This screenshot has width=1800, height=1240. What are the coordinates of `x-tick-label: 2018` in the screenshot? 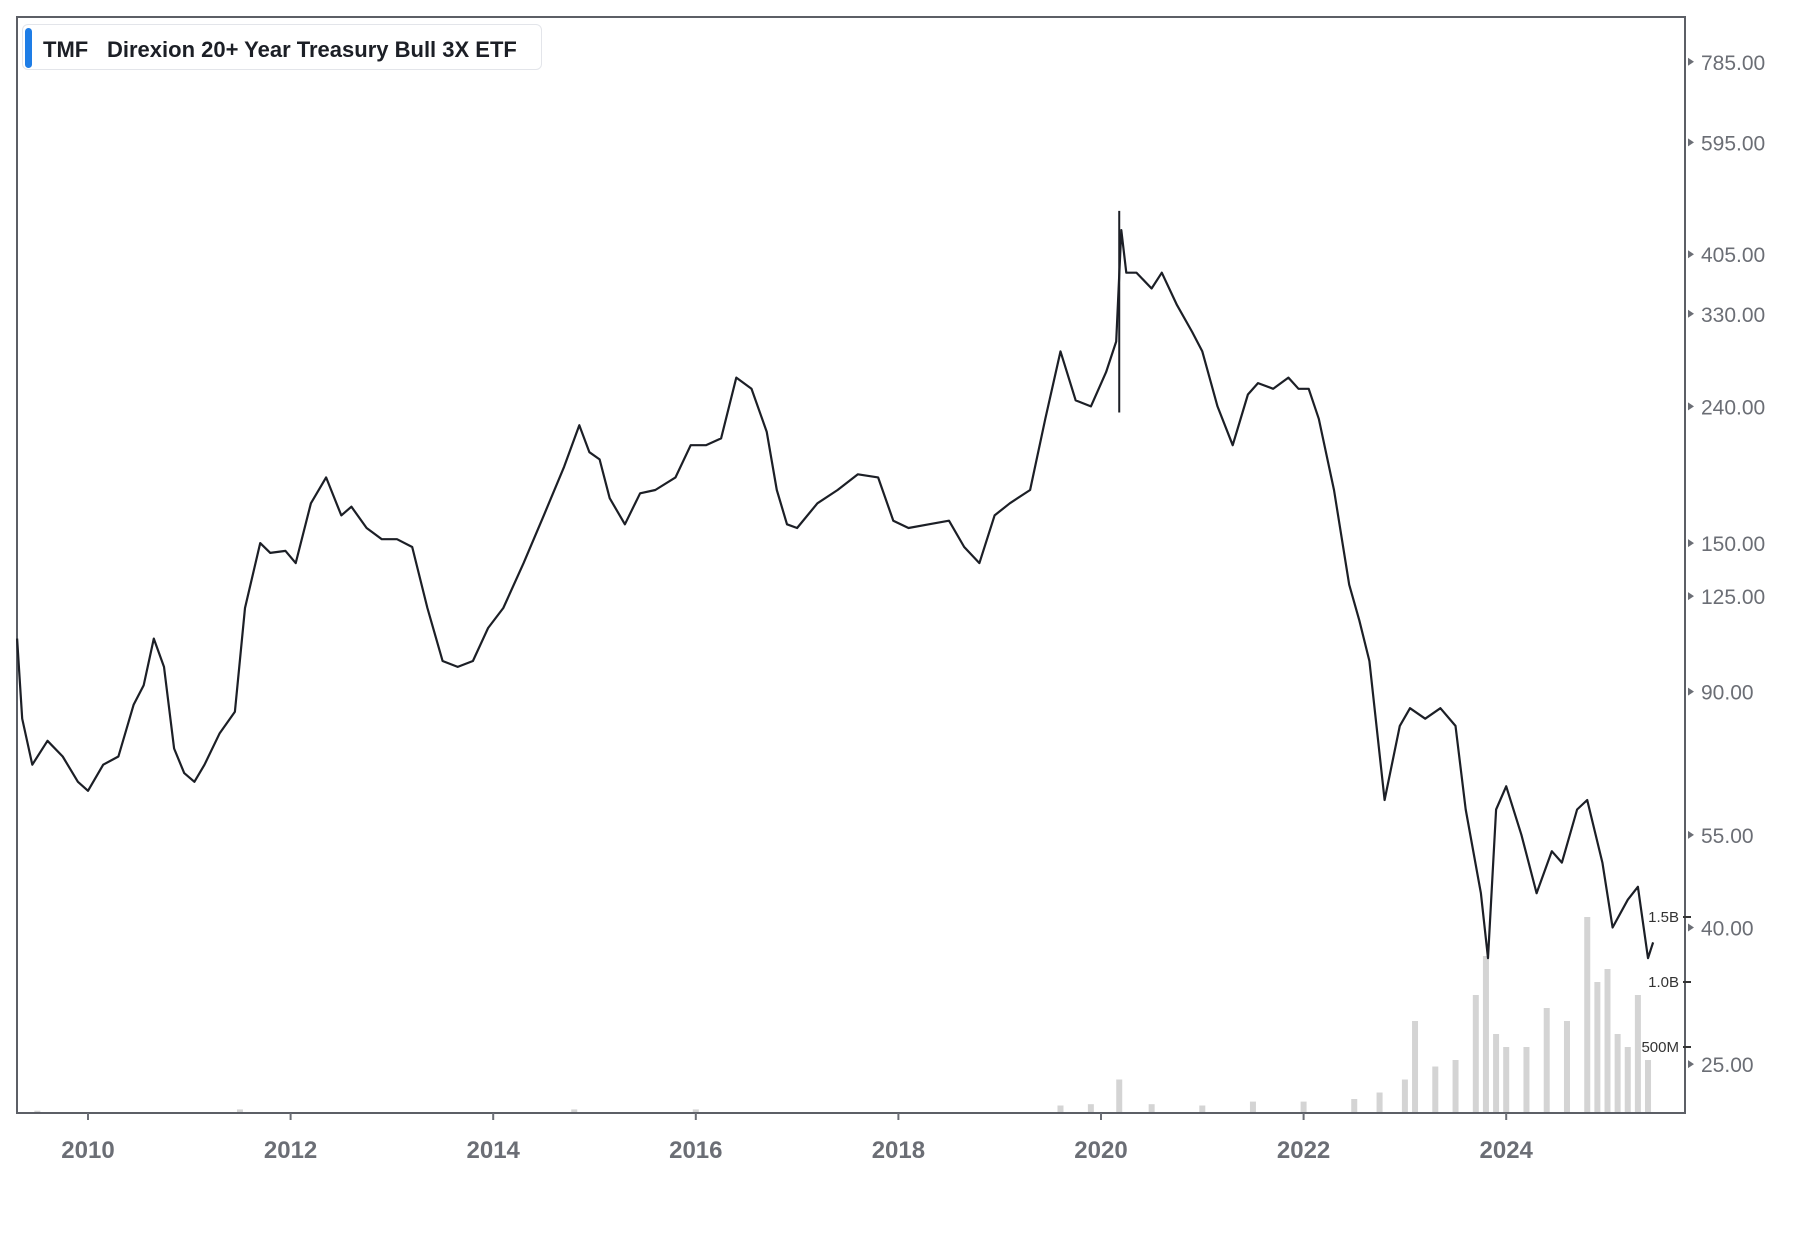 It's located at (898, 1150).